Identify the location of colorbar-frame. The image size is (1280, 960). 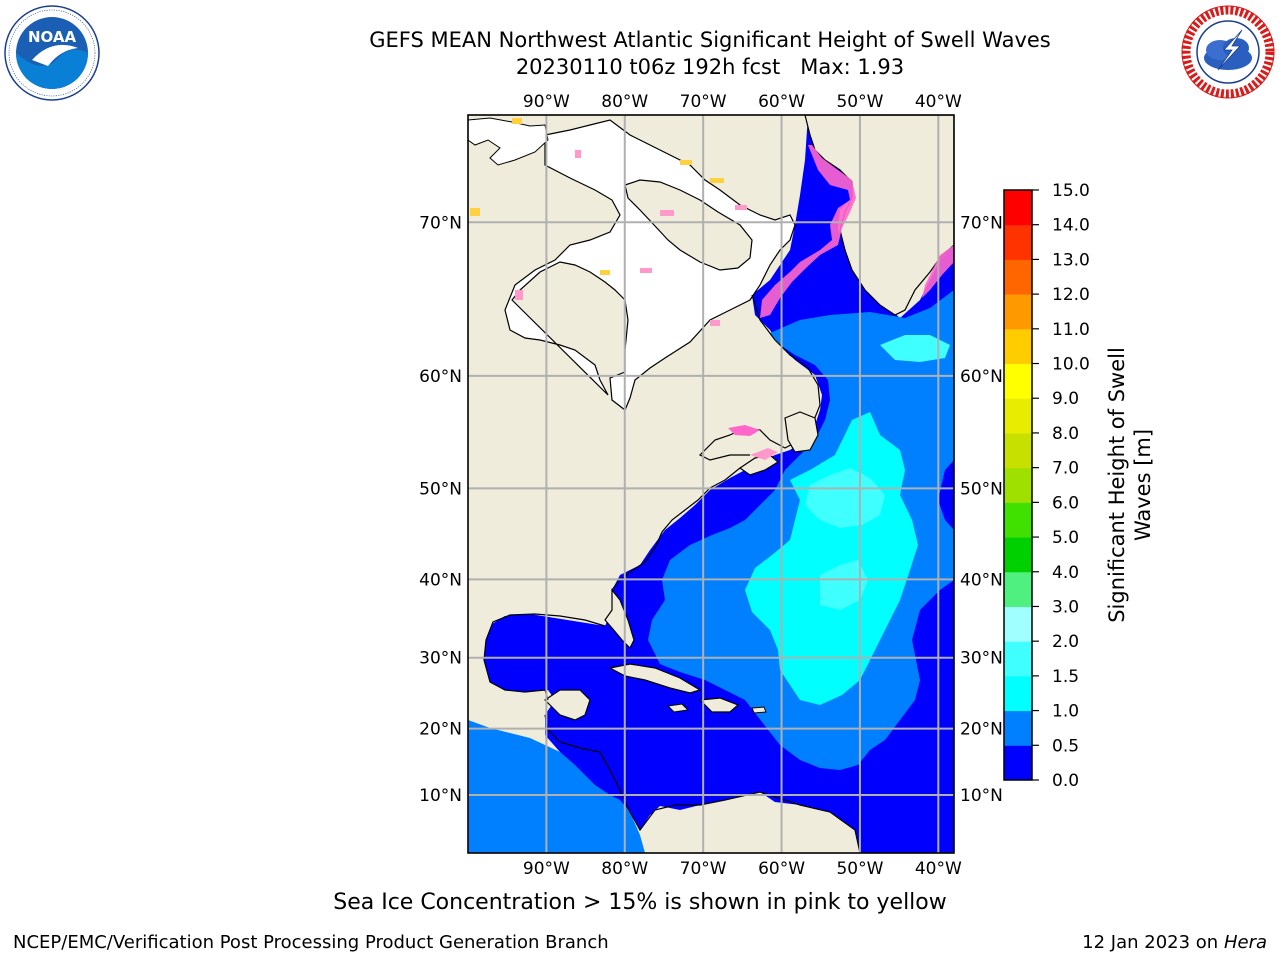
(1018, 485).